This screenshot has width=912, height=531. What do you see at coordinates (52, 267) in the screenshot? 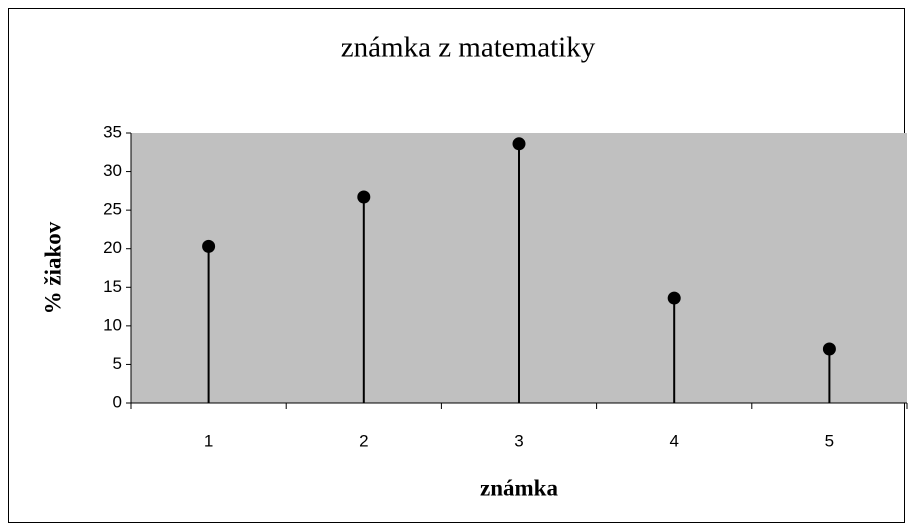
I see `y-axis-label: % žiakov` at bounding box center [52, 267].